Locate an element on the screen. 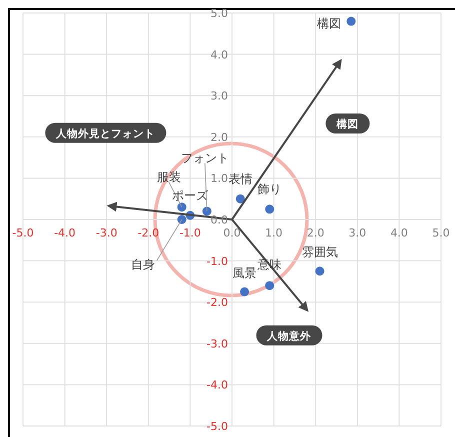  x-tick-label: 1.0 is located at coordinates (274, 233).